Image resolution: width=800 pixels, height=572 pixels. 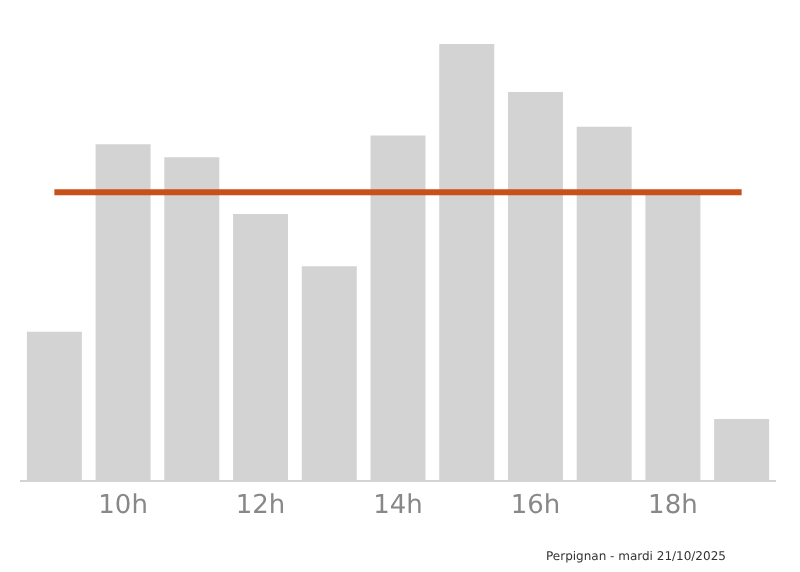 What do you see at coordinates (535, 506) in the screenshot?
I see `x-tick-label: 16h` at bounding box center [535, 506].